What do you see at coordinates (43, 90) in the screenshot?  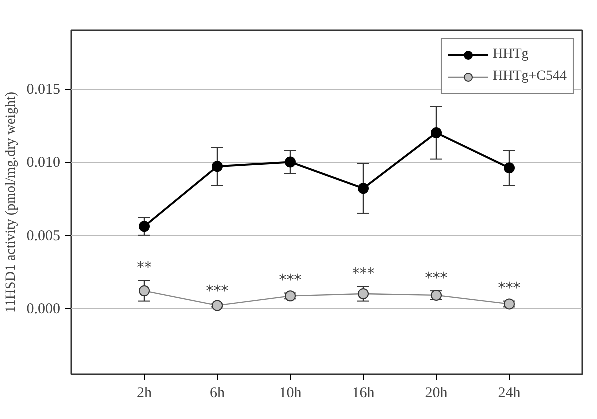 I see `y-tick-label: 0.015` at bounding box center [43, 90].